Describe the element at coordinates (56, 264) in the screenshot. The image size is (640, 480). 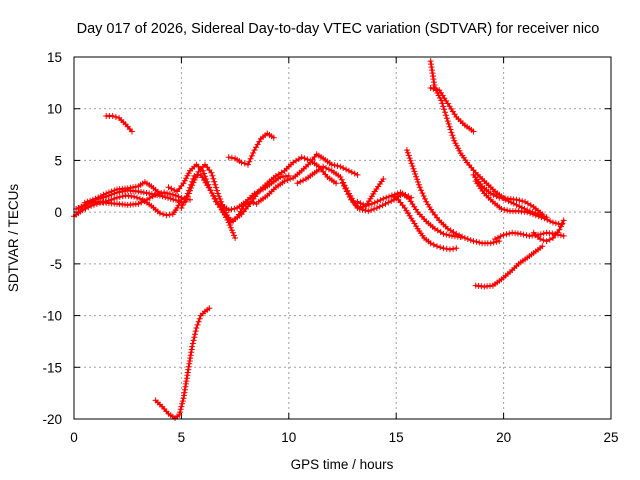
I see `y-tick-label: -5` at that location.